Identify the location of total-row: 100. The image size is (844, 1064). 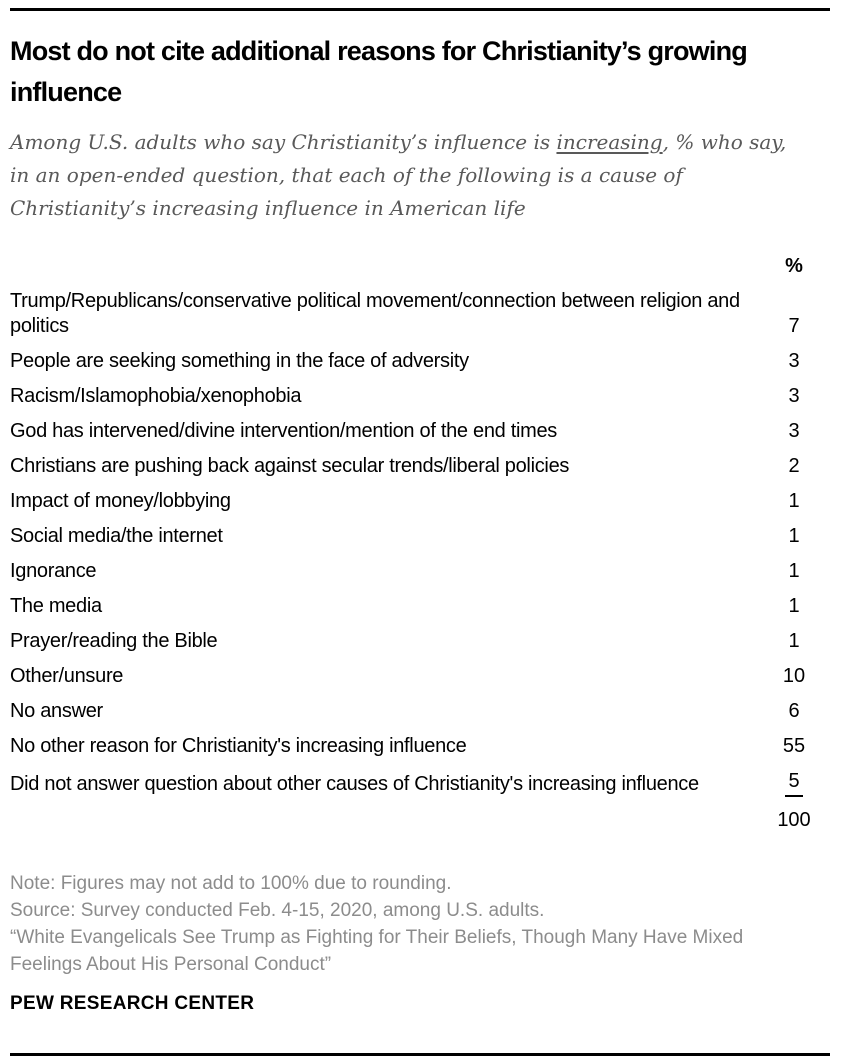
(420, 820).